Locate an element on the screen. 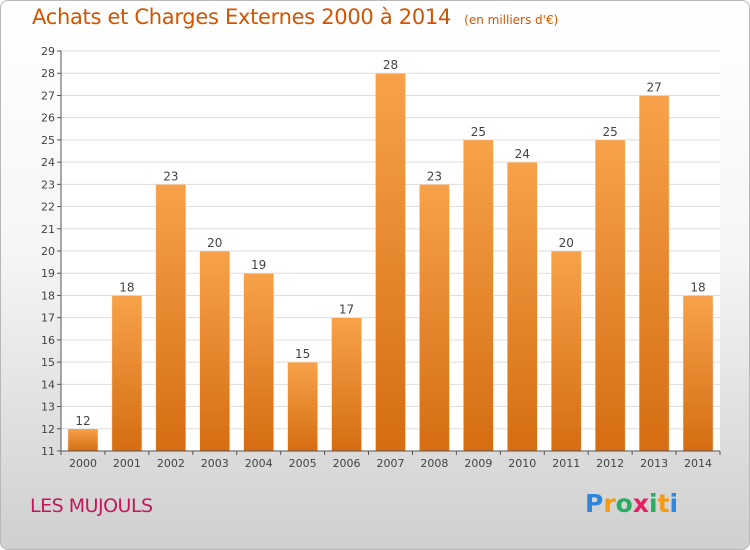  x-tick-label-2006: 2006 is located at coordinates (347, 463).